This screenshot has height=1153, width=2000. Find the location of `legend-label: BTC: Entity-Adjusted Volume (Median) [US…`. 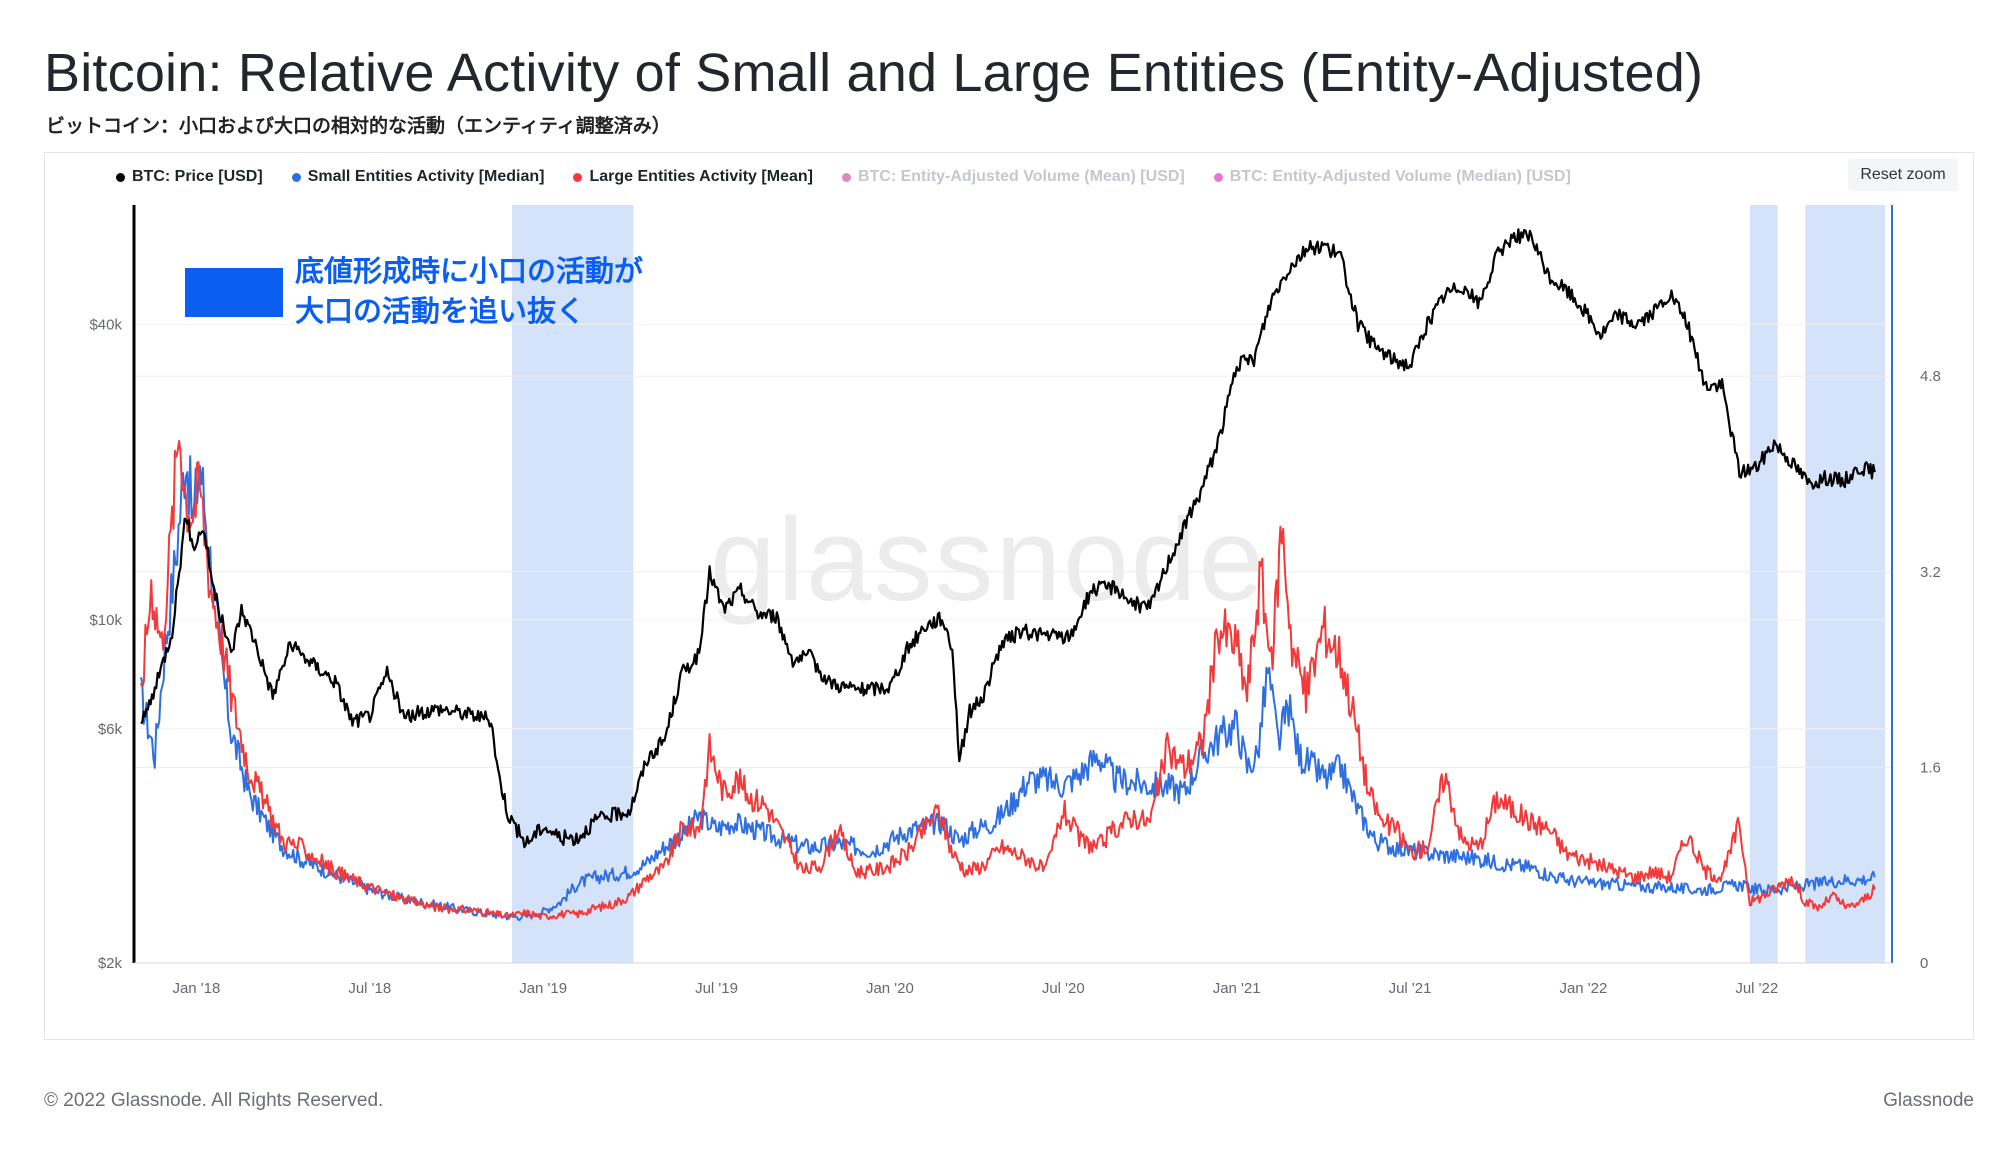

legend-label: BTC: Entity-Adjusted Volume (Median) [US… is located at coordinates (1400, 176).